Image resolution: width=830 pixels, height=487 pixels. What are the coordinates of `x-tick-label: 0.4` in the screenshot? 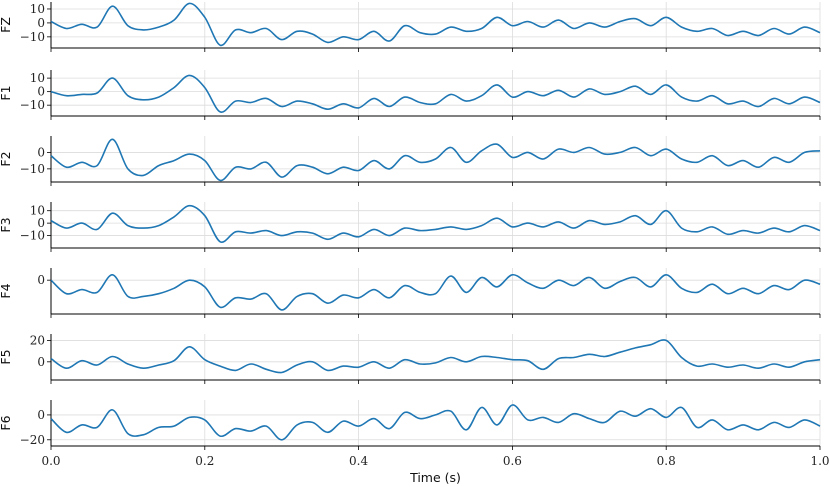 It's located at (358, 461).